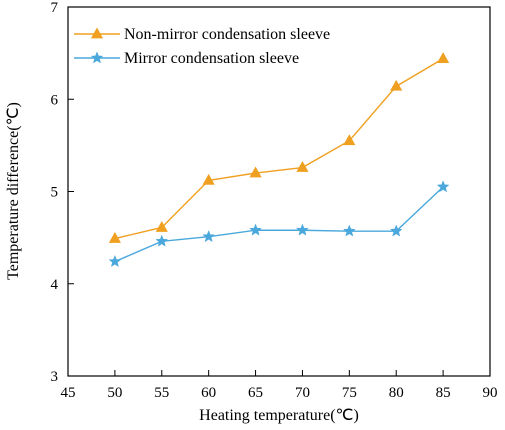  What do you see at coordinates (255, 393) in the screenshot?
I see `x-tick-label: 65` at bounding box center [255, 393].